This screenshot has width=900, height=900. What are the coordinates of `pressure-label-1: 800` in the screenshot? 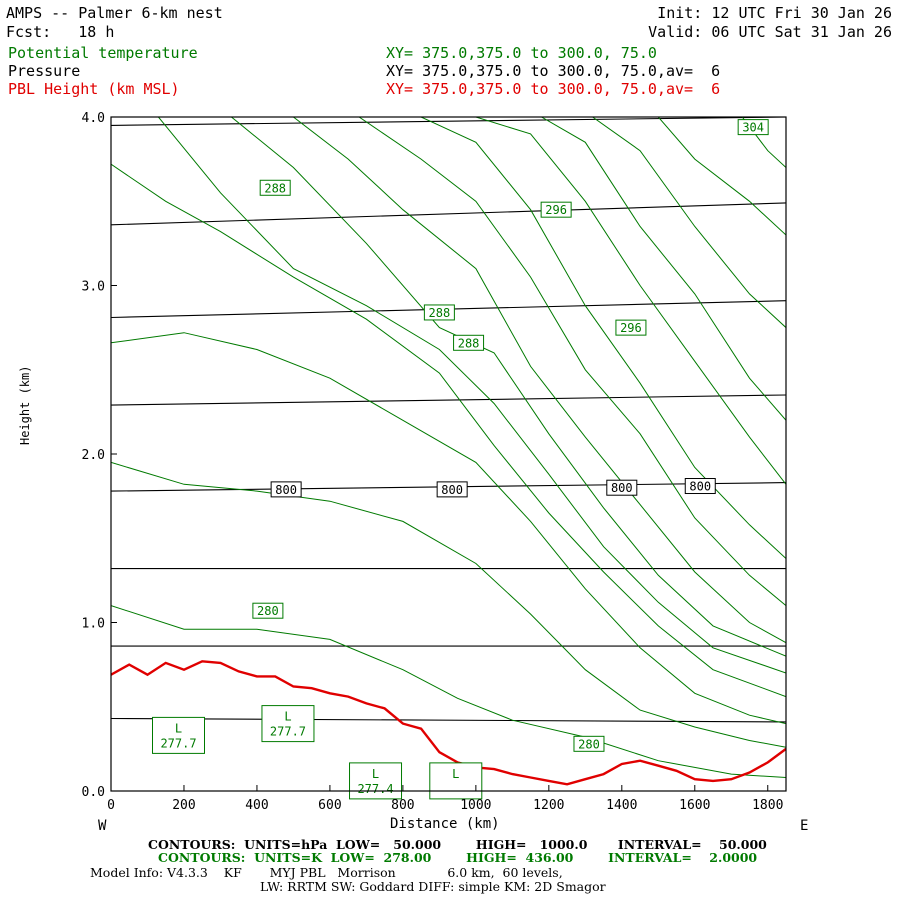 It's located at (452, 489).